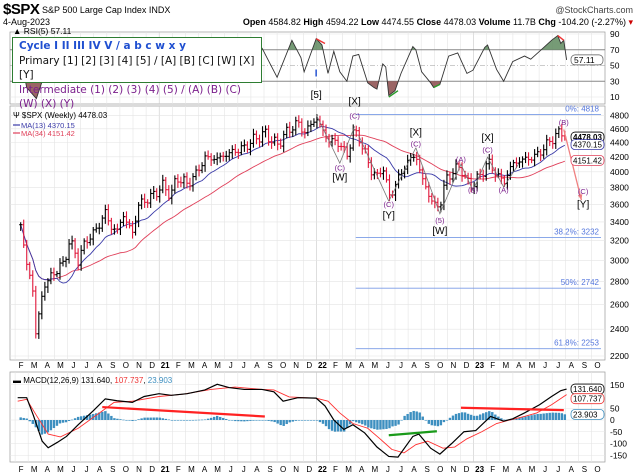 The height and width of the screenshot is (476, 639). What do you see at coordinates (416, 133) in the screenshot?
I see `wave-label: [X]` at bounding box center [416, 133].